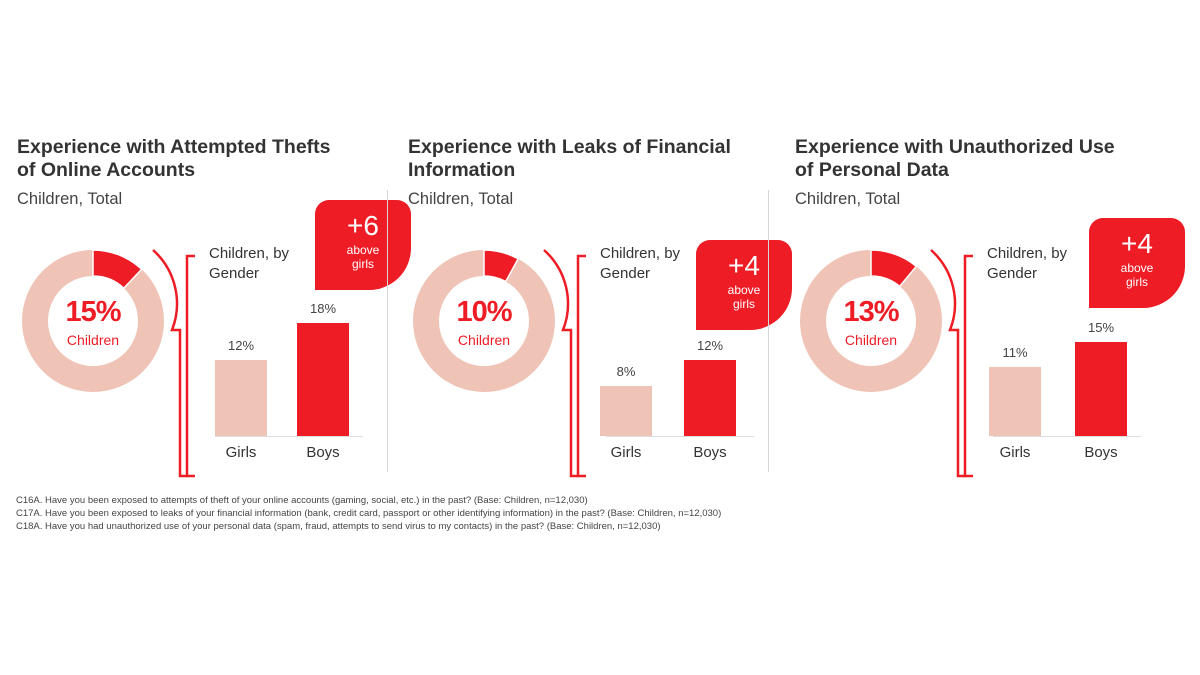 Image resolution: width=1200 pixels, height=675 pixels. Describe the element at coordinates (871, 312) in the screenshot. I see `donut-percent: 13%` at that location.